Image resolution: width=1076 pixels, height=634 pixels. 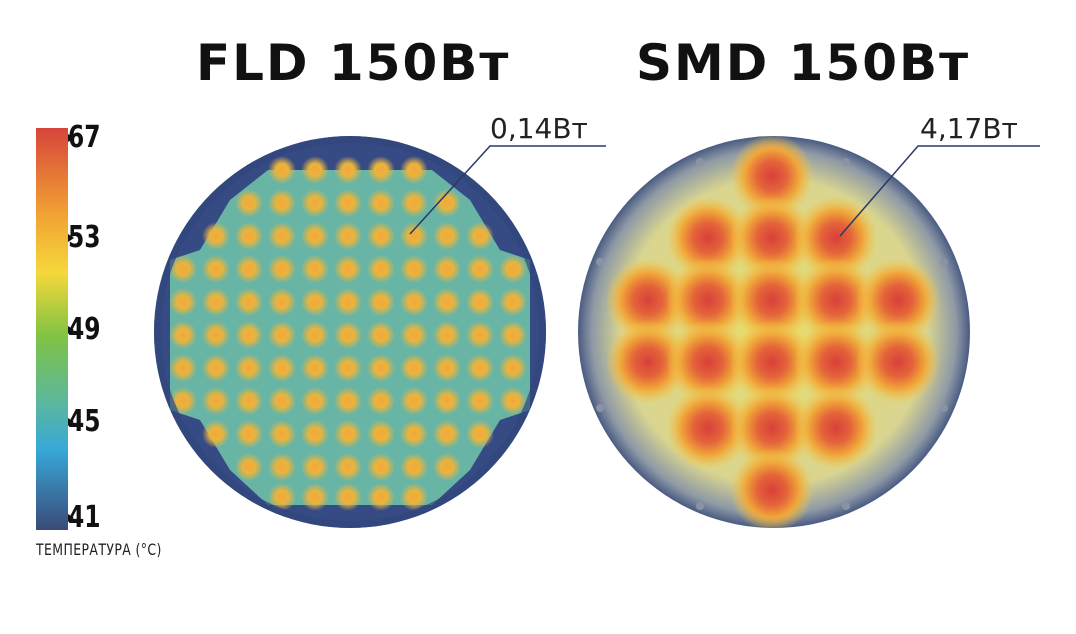 I want to click on callout-line-fld, so click(x=507, y=190).